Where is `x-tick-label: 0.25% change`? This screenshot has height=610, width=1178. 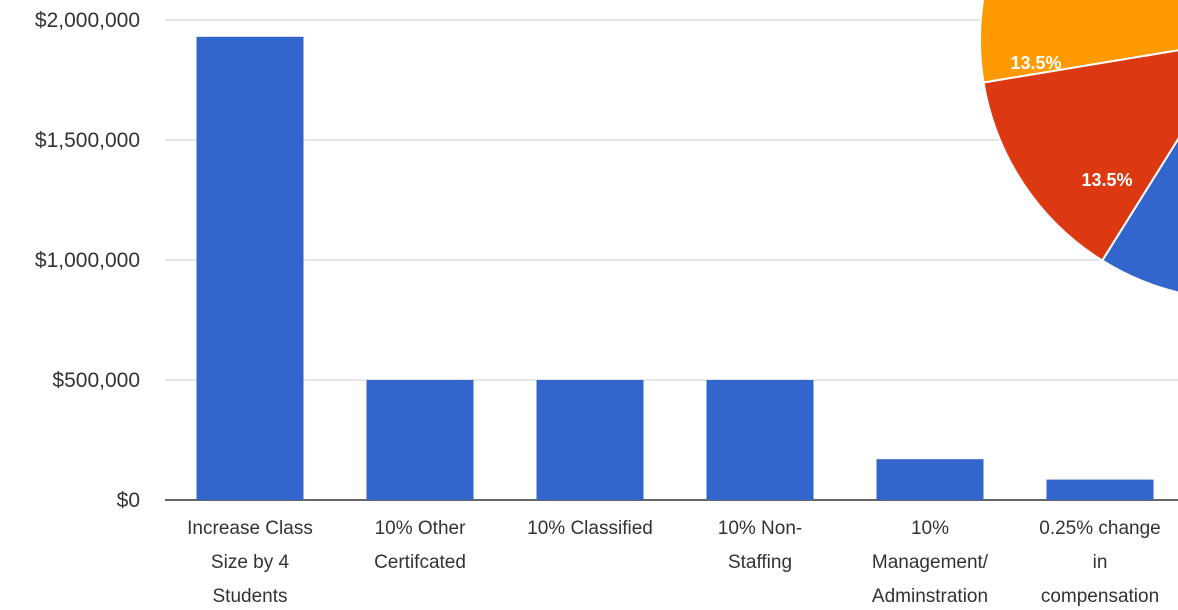 x-tick-label: 0.25% change is located at coordinates (1100, 528).